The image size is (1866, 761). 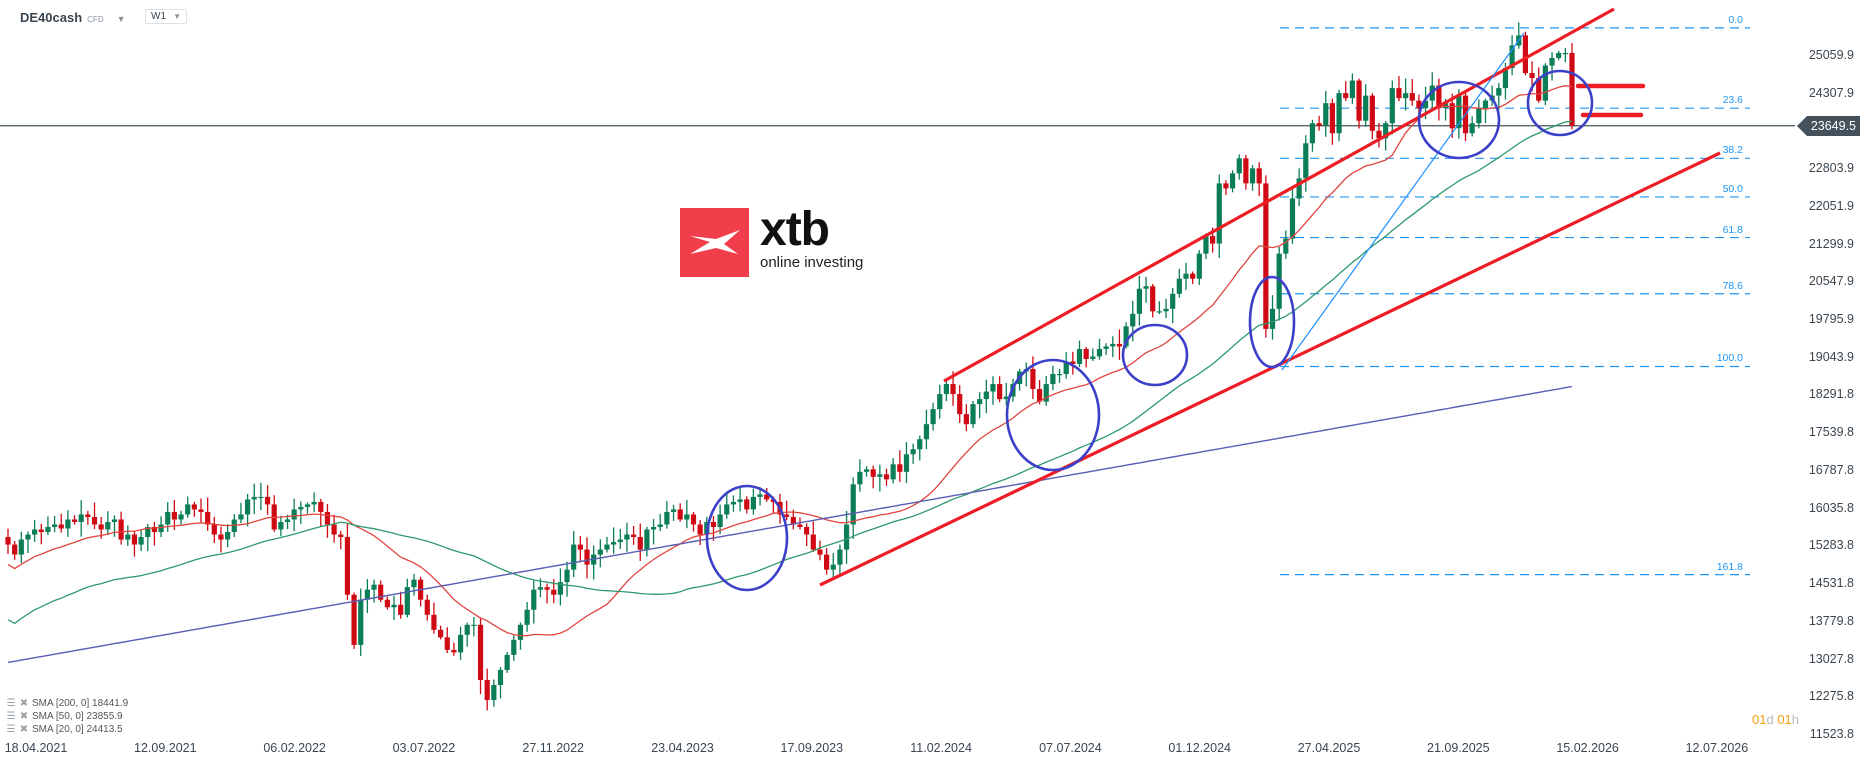 What do you see at coordinates (36, 748) in the screenshot?
I see `date-tick-label: 18.04.2021` at bounding box center [36, 748].